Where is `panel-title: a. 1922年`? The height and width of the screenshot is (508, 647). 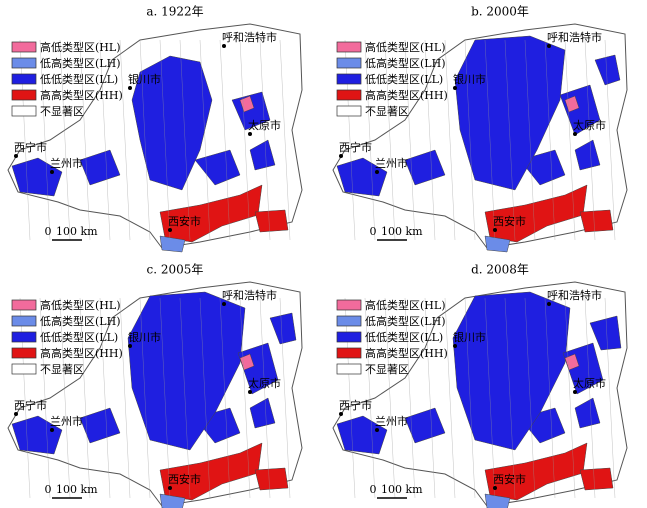 panel-title: a. 1922年 is located at coordinates (174, 12).